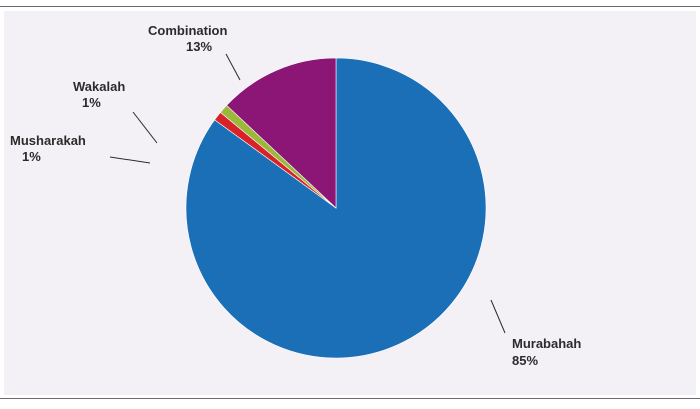 This screenshot has width=700, height=409. I want to click on slice-value-musharakah: 1%, so click(31, 156).